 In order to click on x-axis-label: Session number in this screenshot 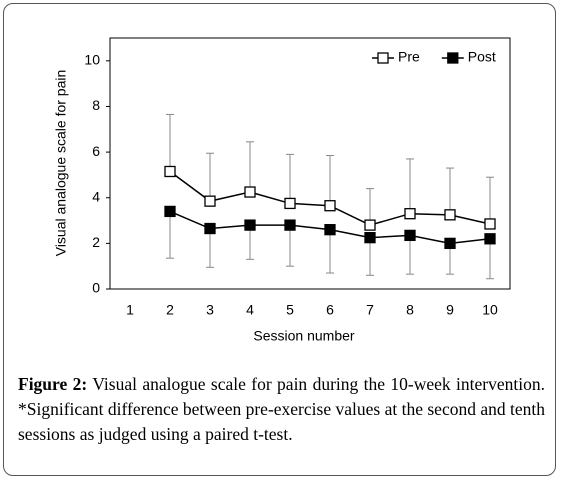, I will do `click(304, 336)`.